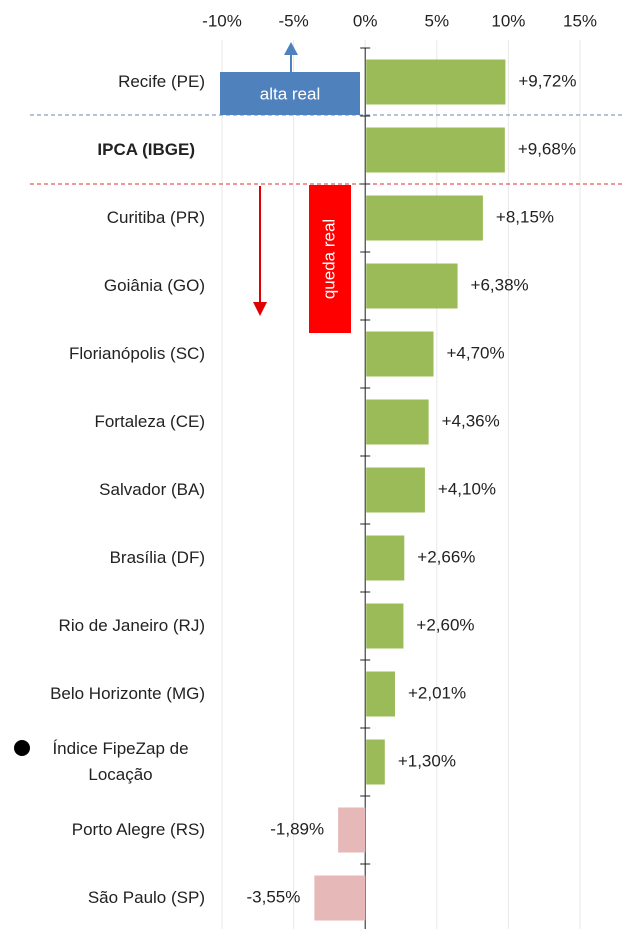 The width and height of the screenshot is (625, 929). What do you see at coordinates (149, 421) in the screenshot?
I see `y-tick-label: Fortaleza (CE)` at bounding box center [149, 421].